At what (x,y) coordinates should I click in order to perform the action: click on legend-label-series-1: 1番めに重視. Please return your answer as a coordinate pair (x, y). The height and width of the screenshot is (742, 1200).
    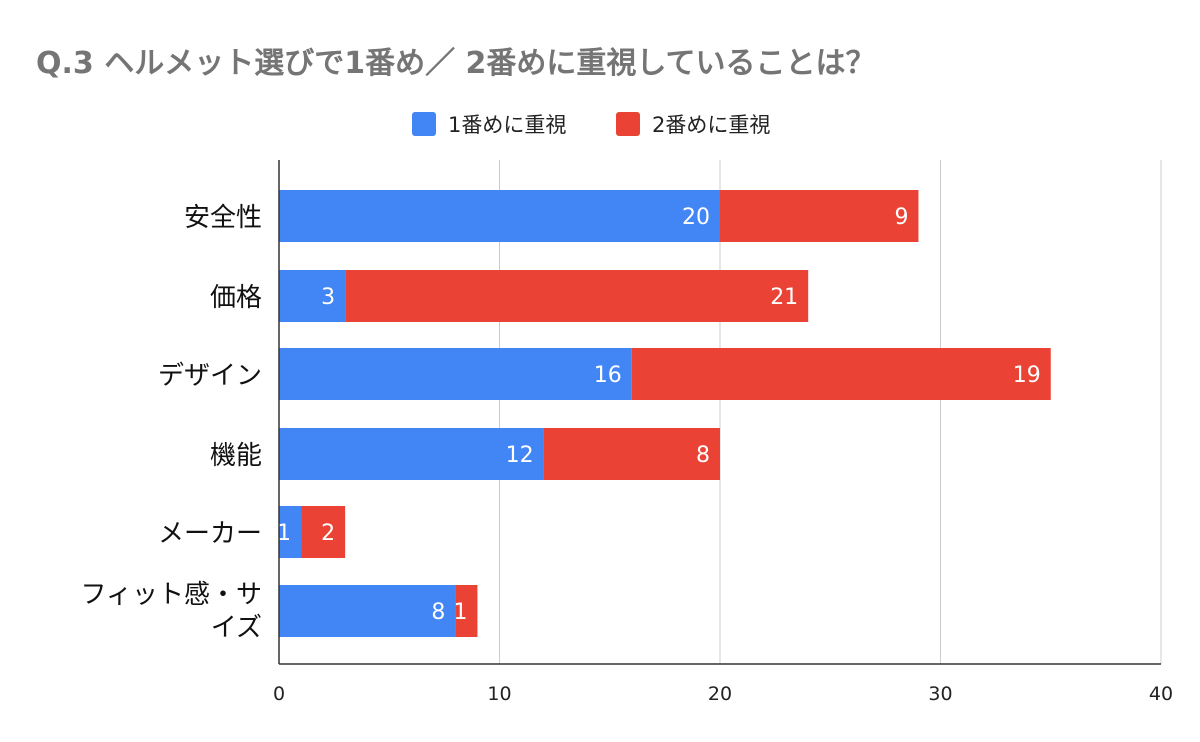
    Looking at the image, I should click on (507, 125).